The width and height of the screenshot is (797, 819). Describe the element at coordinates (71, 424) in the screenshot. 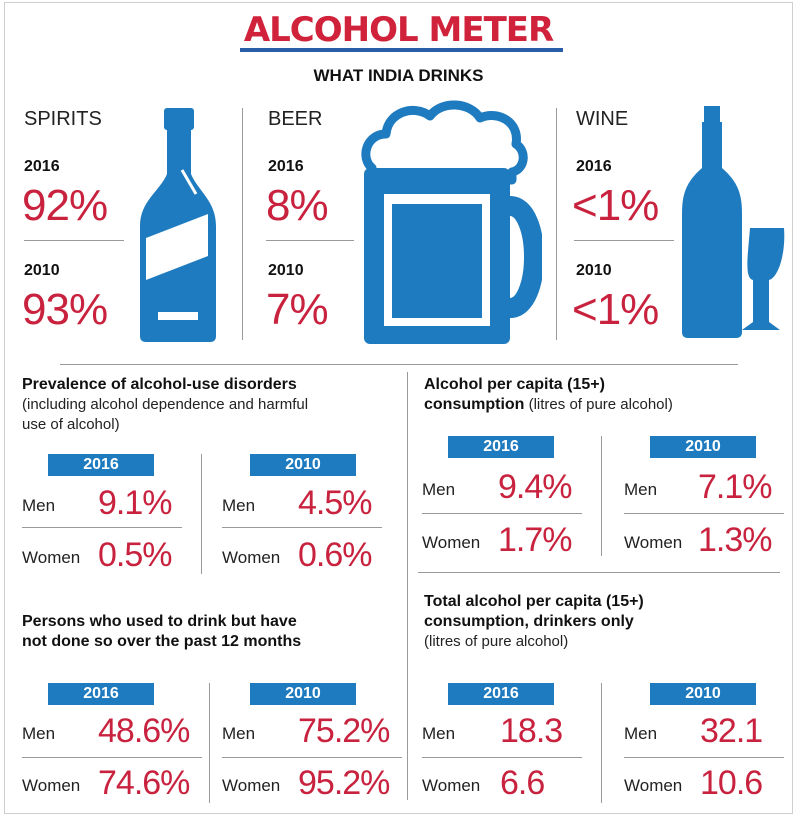

I see `disorders-subtitle-line2: use of alcohol)` at that location.